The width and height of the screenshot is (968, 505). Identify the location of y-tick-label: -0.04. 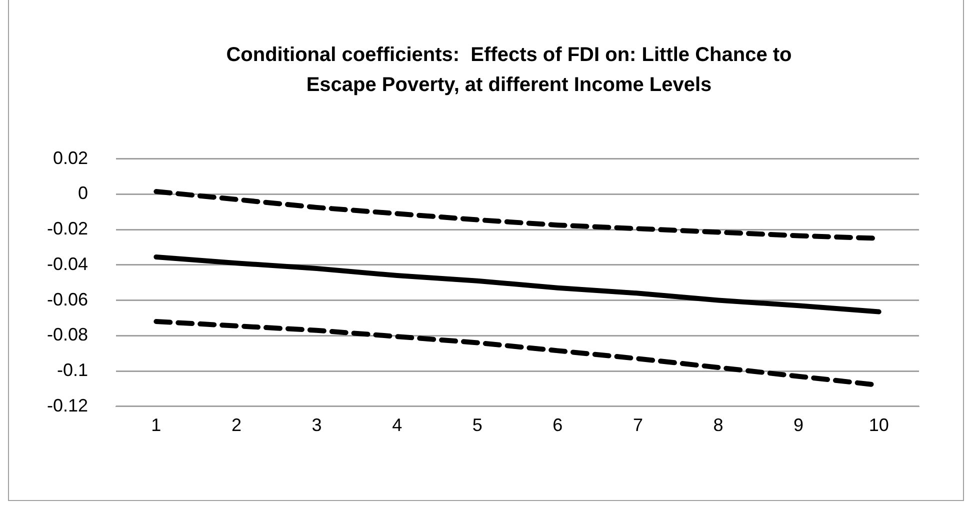
(67, 264).